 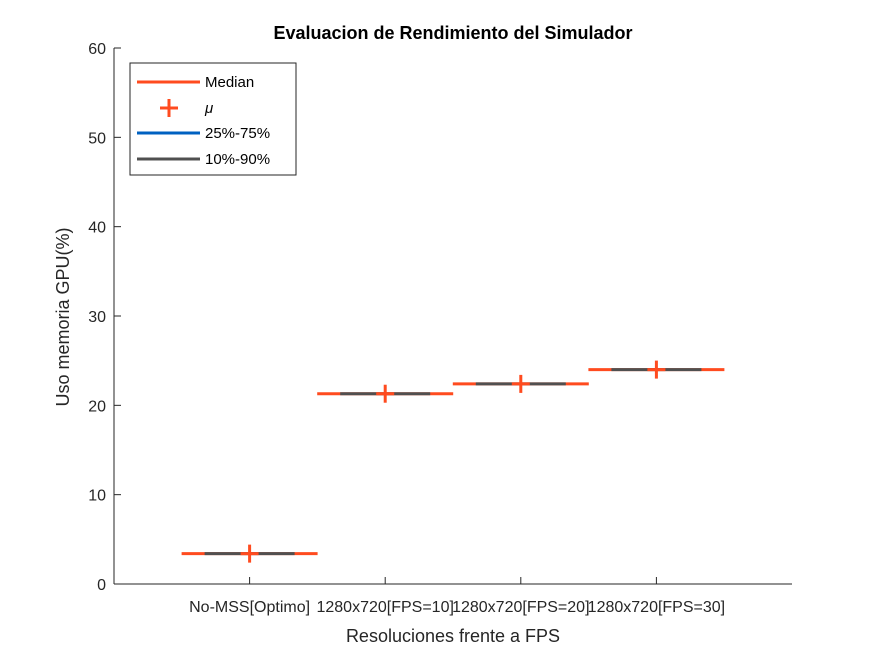 I want to click on y-tick-label: 30, so click(x=97, y=317).